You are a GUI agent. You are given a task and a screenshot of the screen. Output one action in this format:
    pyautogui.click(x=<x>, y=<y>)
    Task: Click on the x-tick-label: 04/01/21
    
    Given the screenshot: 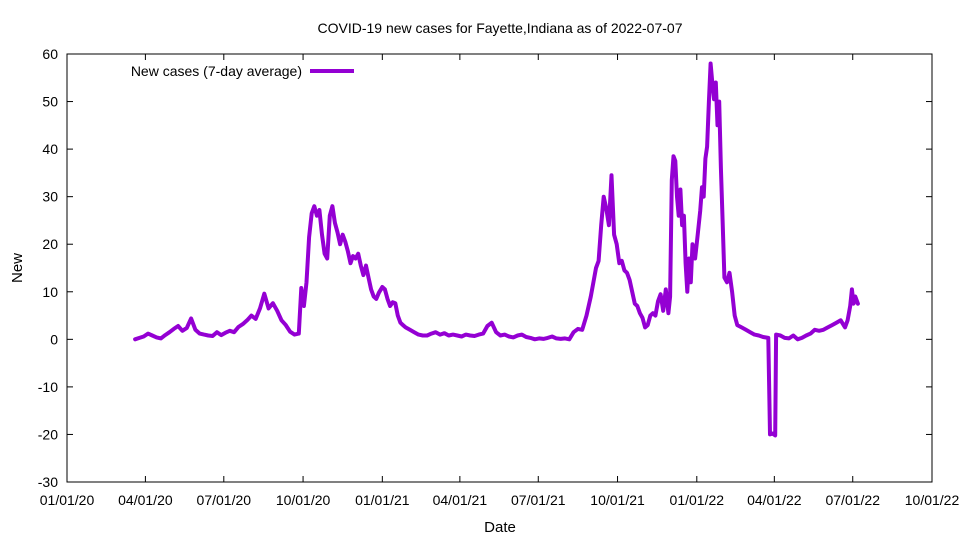 What is the action you would take?
    pyautogui.click(x=460, y=500)
    